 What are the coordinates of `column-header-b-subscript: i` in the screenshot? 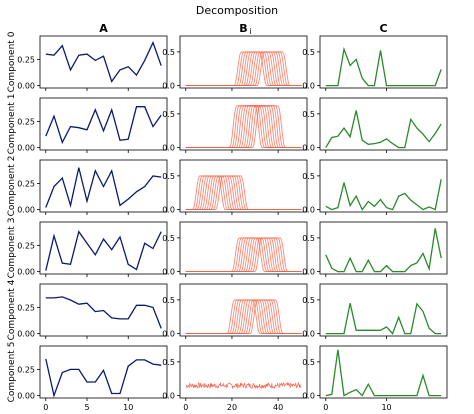 It's located at (251, 31).